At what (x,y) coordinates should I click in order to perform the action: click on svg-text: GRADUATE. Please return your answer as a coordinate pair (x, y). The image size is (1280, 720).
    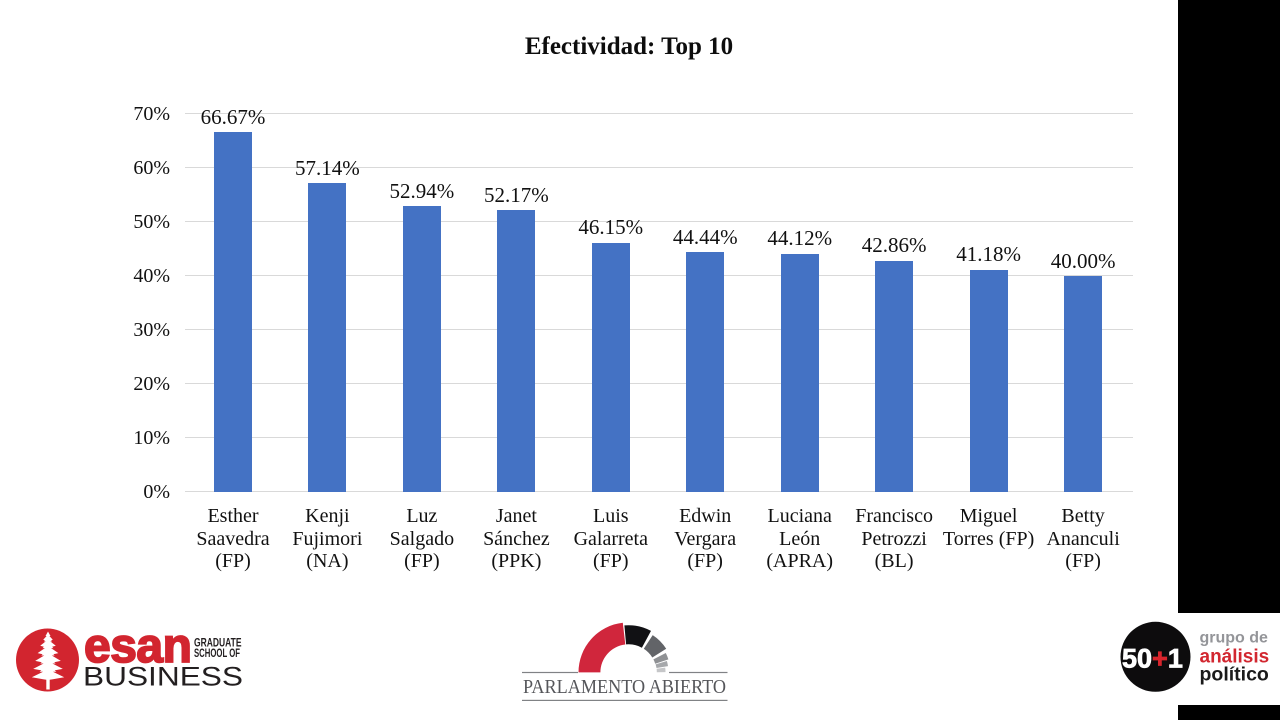
    Looking at the image, I should click on (218, 642).